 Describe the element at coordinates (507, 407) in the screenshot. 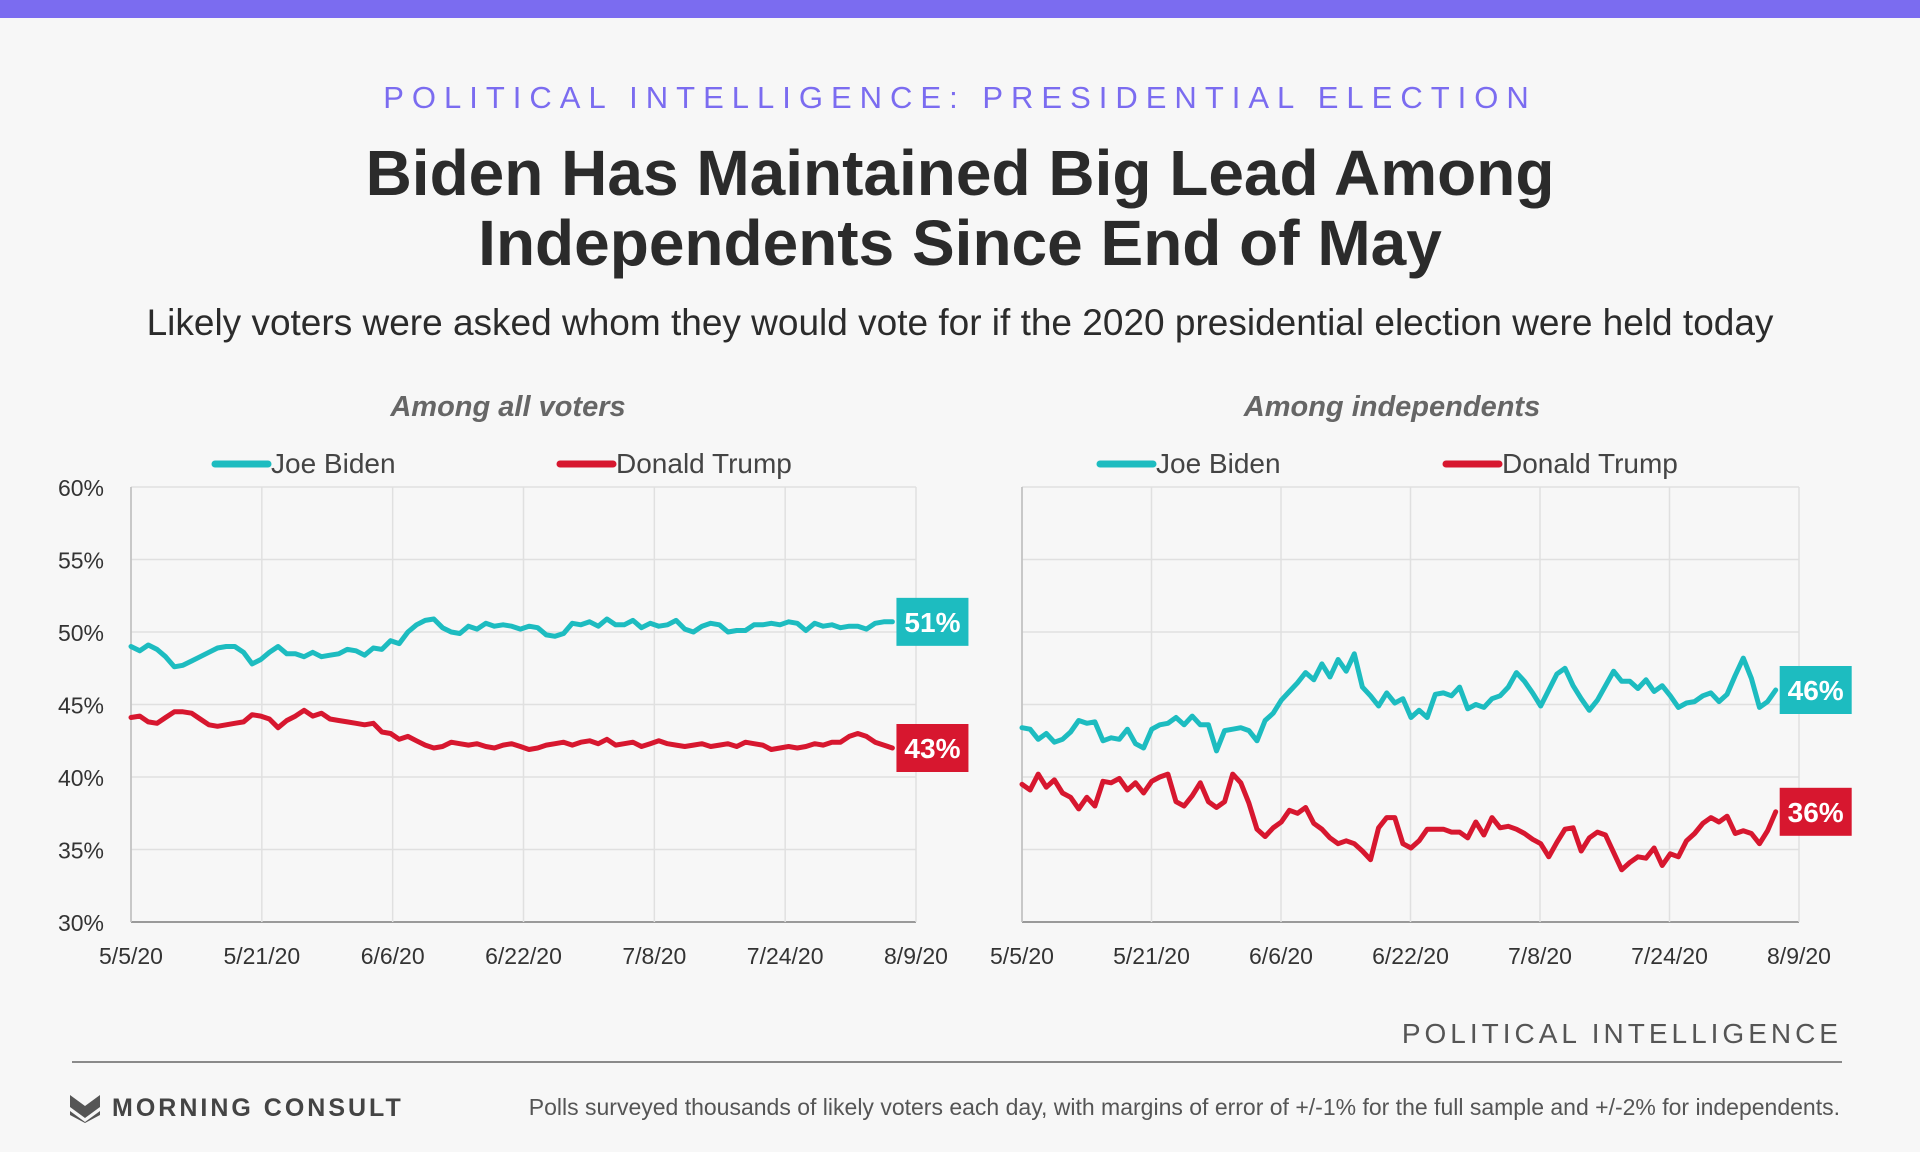

I see `panel-title: Among all voters` at that location.